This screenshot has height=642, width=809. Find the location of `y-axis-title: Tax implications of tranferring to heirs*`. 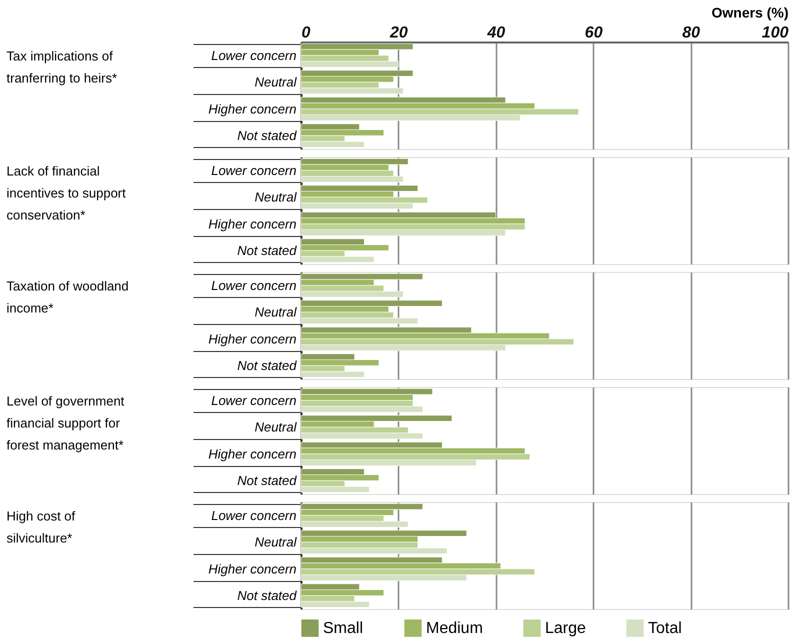

y-axis-title: Tax implications of tranferring to heirs* is located at coordinates (62, 67).